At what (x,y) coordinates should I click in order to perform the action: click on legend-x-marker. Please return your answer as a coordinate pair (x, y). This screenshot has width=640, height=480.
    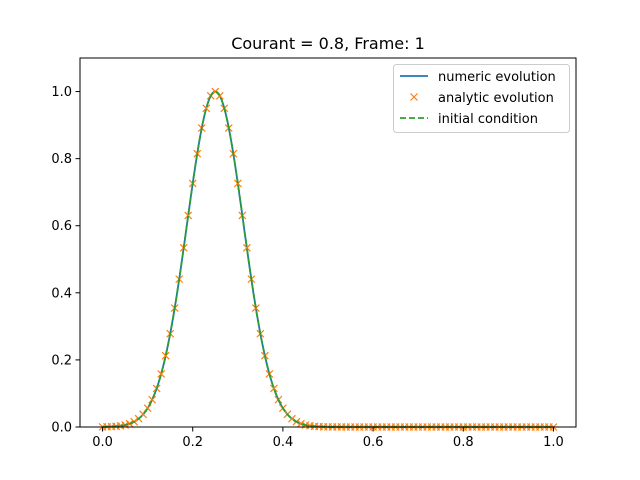
    Looking at the image, I should click on (414, 97).